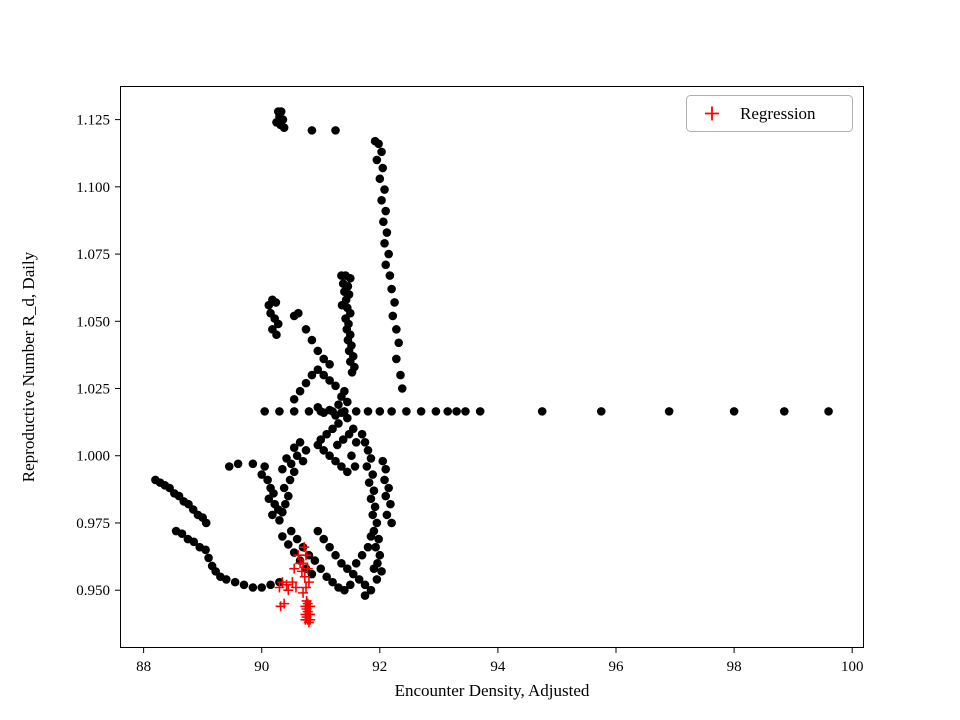 The width and height of the screenshot is (960, 720). I want to click on svg-text: 1.100, so click(93, 188).